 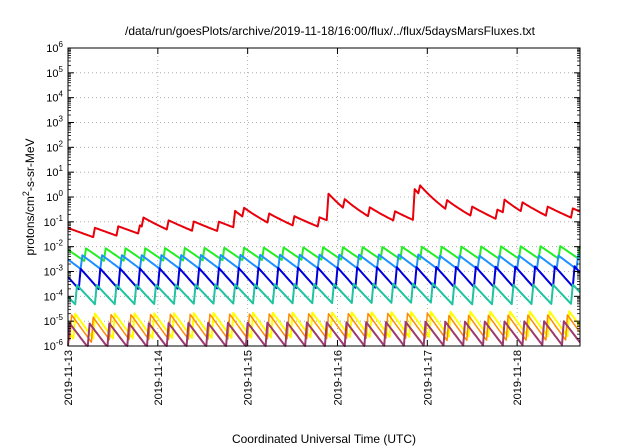 I want to click on y-tick-label-sup: 1, so click(x=61, y=168).